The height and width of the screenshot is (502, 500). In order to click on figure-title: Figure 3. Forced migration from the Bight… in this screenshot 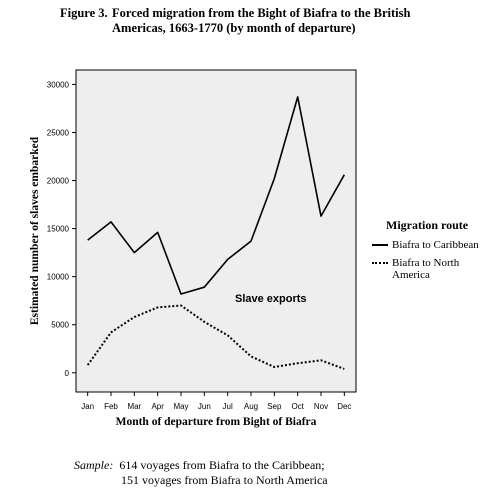, I will do `click(260, 21)`.